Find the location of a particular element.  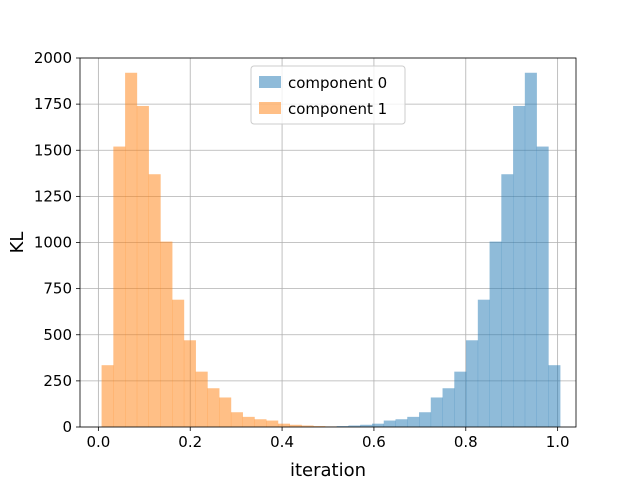

y-tick-label: 2000 is located at coordinates (53, 58).